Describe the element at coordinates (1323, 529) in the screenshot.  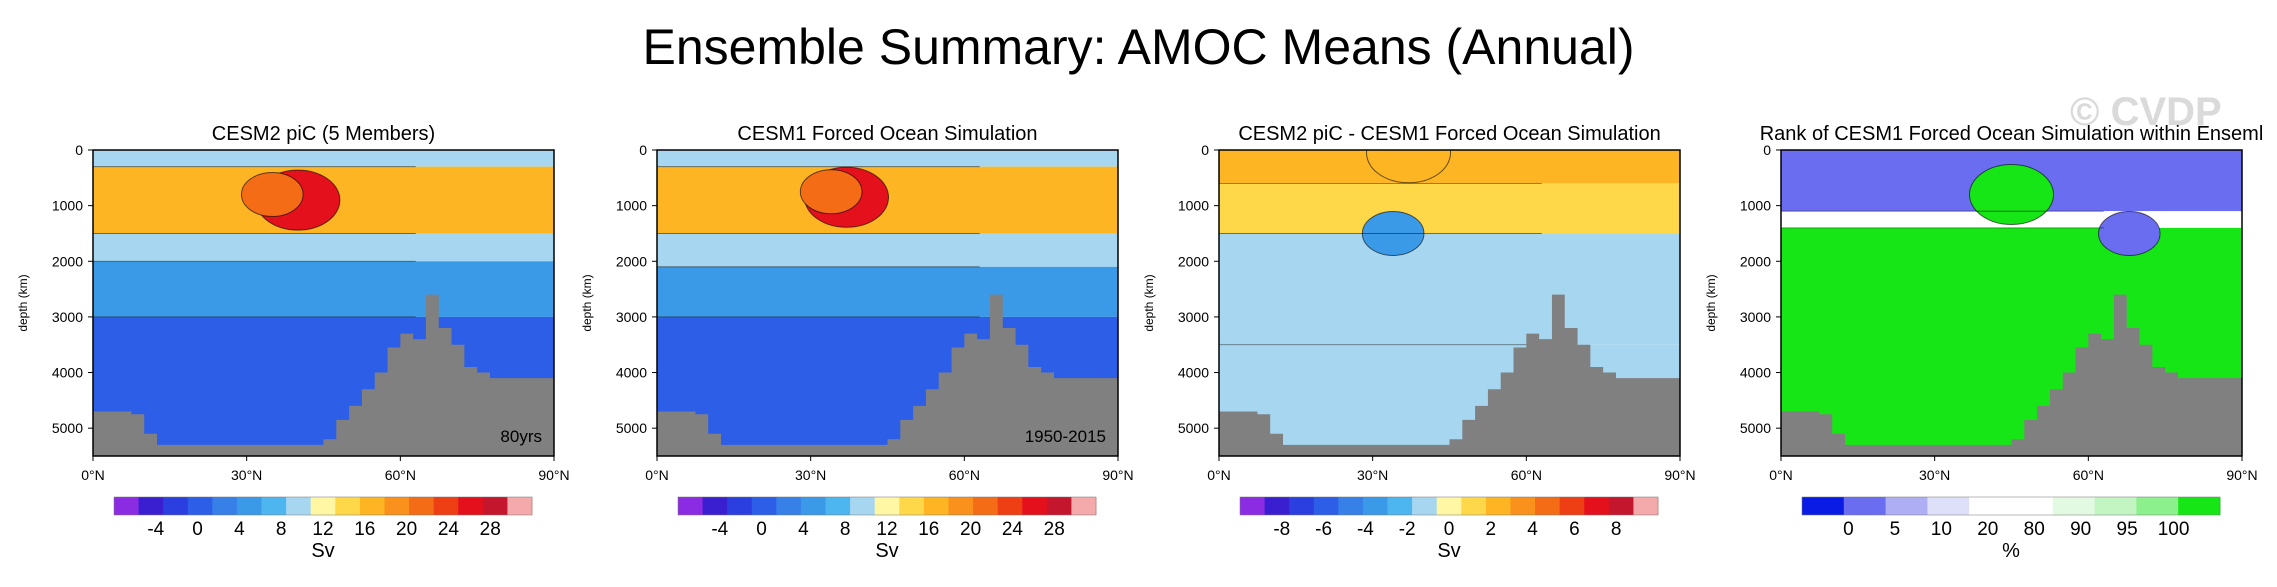
I see `colorbar-tick-label: -6` at that location.